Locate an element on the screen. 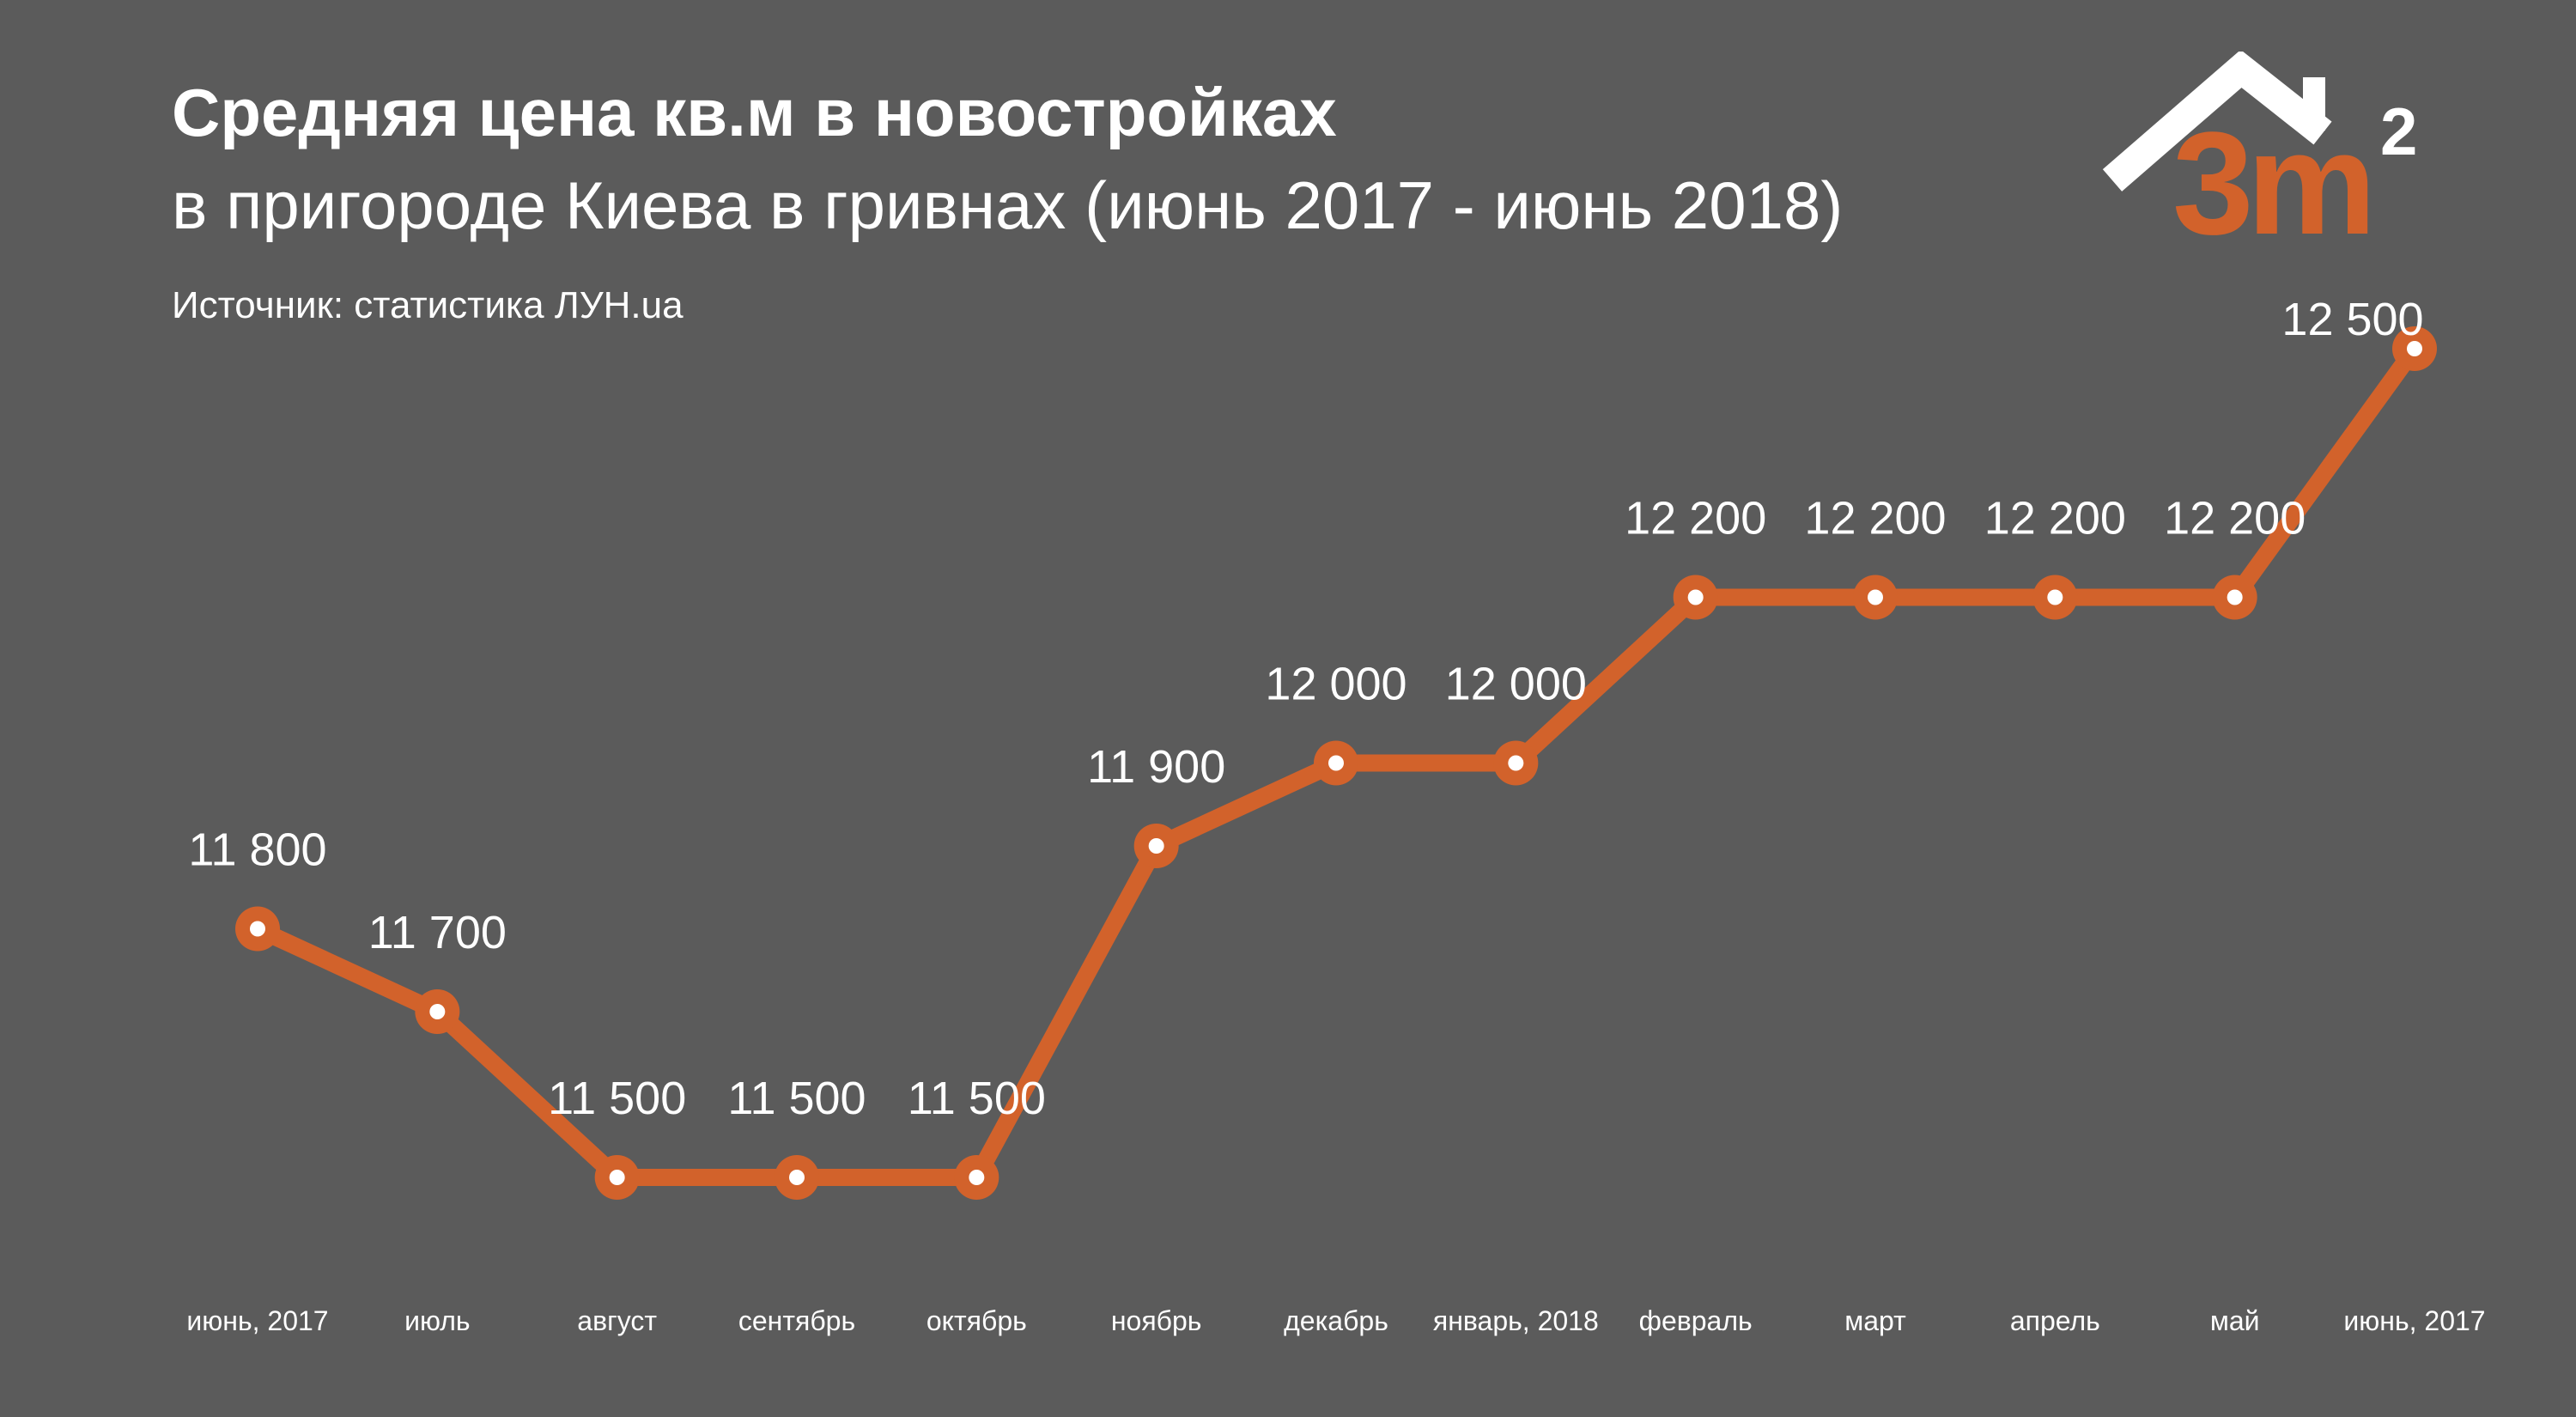 The height and width of the screenshot is (1417, 2576). x-tick-label: февраль is located at coordinates (1696, 1320).